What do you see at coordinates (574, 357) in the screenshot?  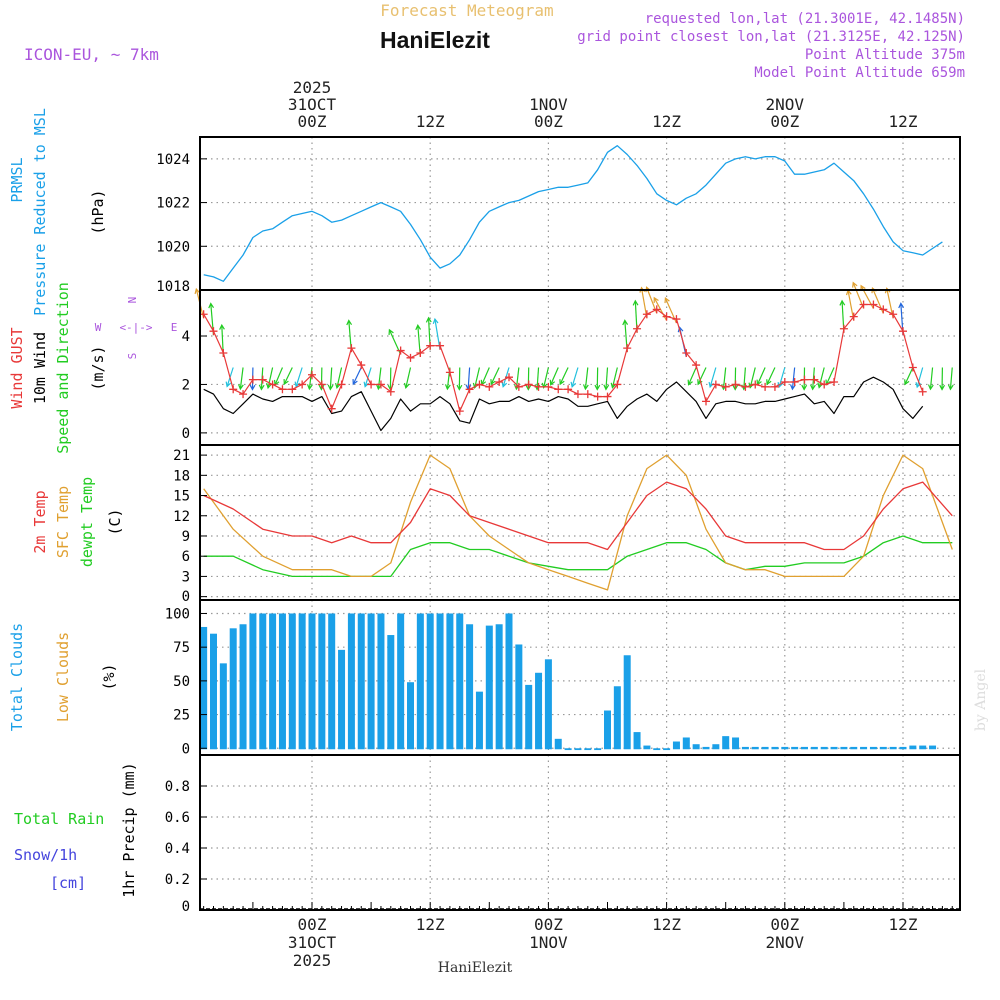 I see `wind-panel` at bounding box center [574, 357].